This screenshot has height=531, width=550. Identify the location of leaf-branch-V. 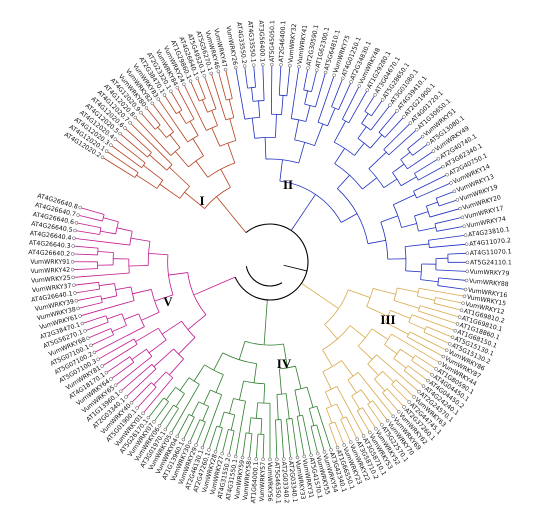
(100, 333).